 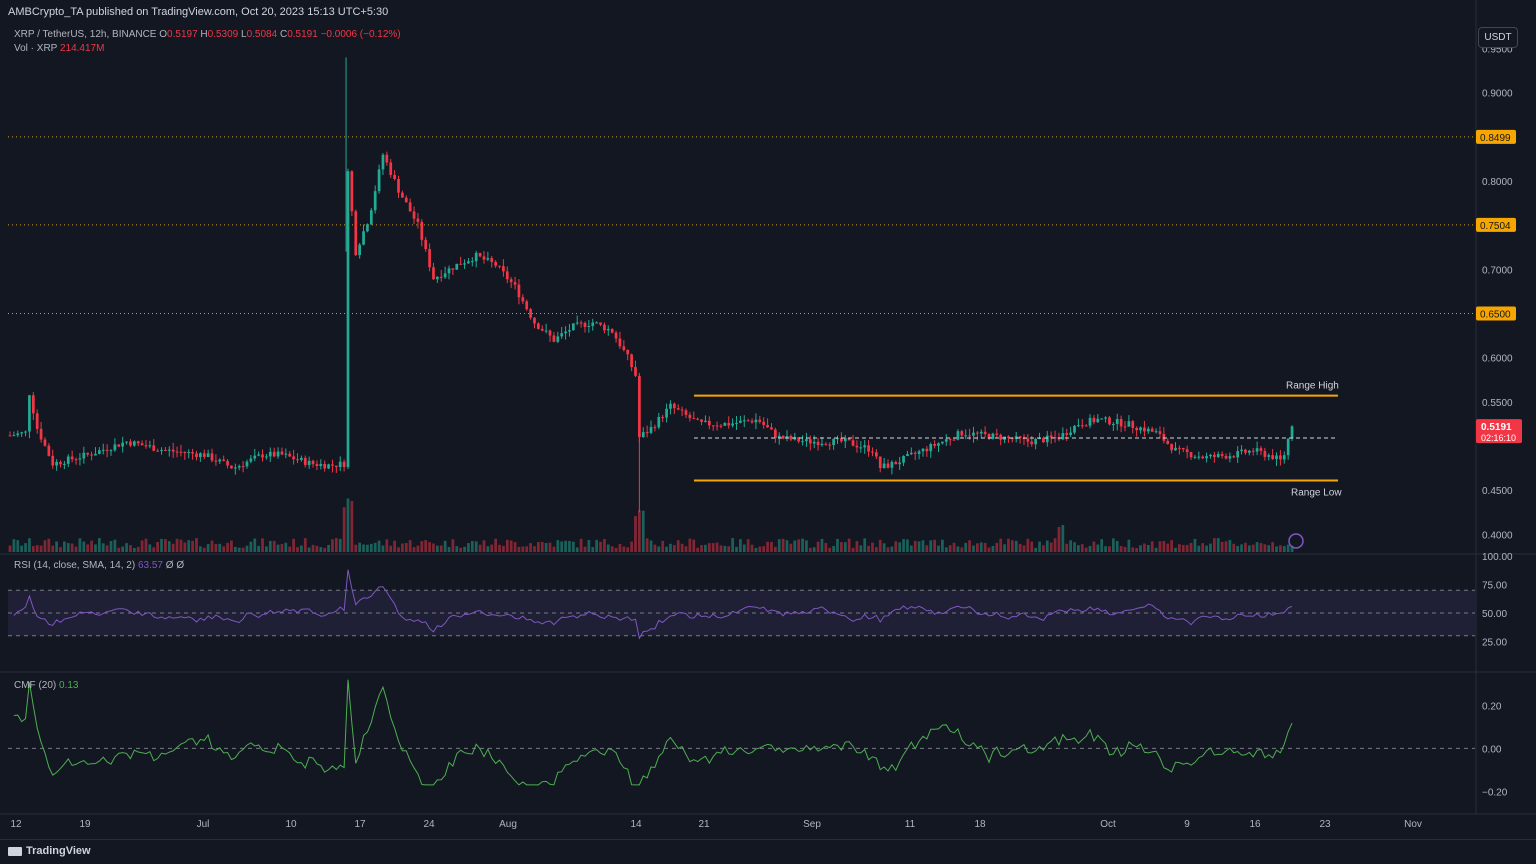 I want to click on x-tick: 19, so click(x=85, y=824).